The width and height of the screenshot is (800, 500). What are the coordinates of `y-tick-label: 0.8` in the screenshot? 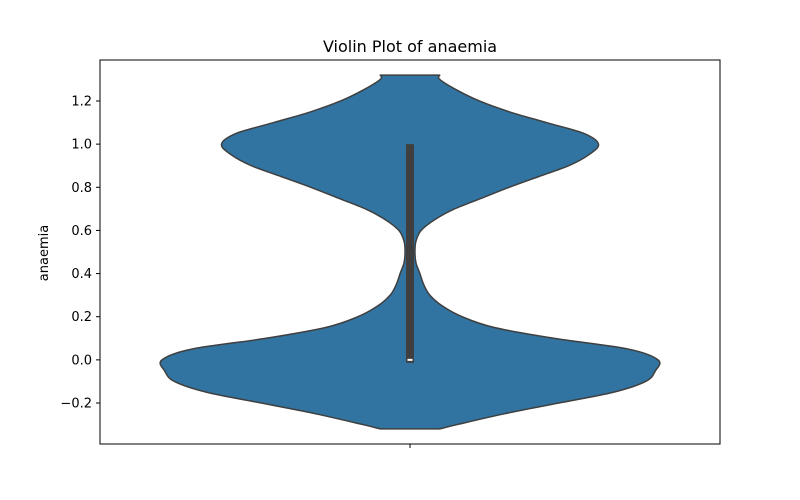 It's located at (81, 188).